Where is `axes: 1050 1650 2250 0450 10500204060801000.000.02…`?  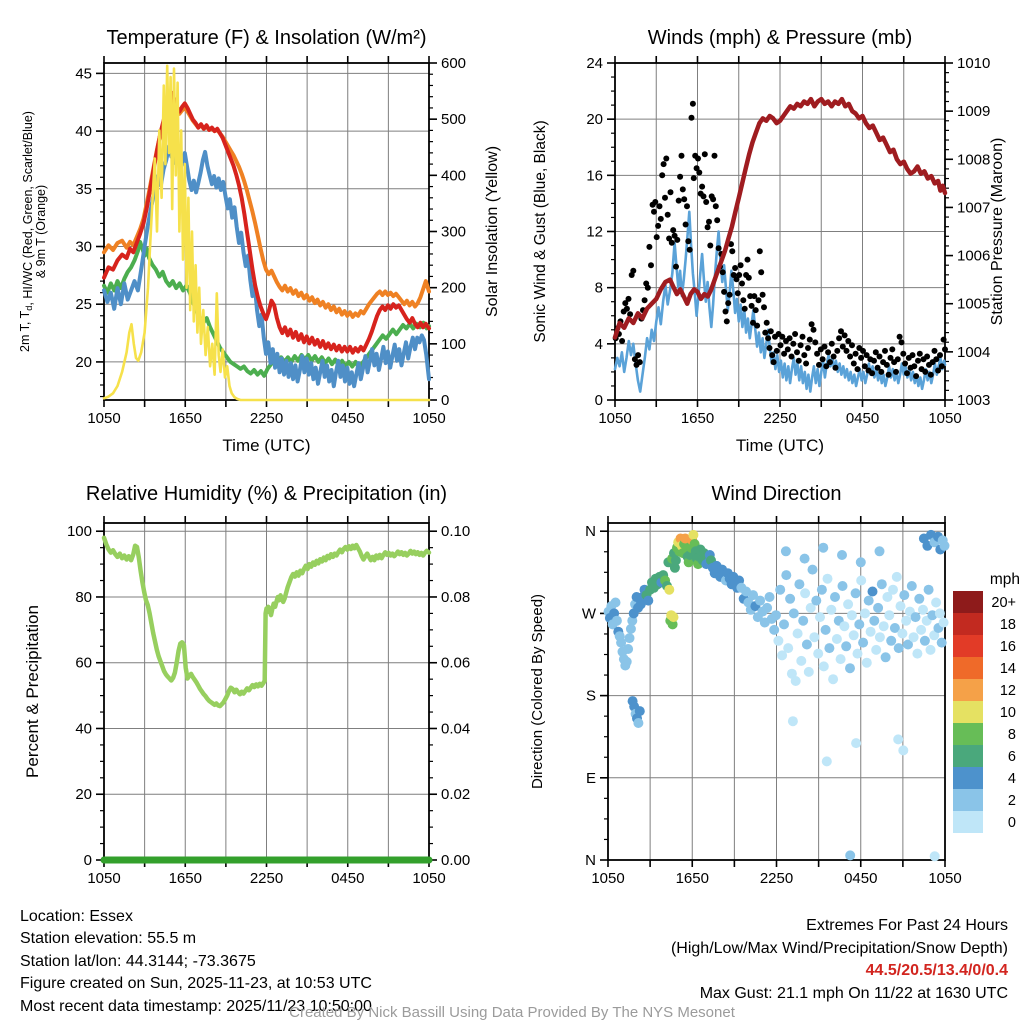 axes: 1050 1650 2250 0450 10500204060801000.000.02… is located at coordinates (268, 701).